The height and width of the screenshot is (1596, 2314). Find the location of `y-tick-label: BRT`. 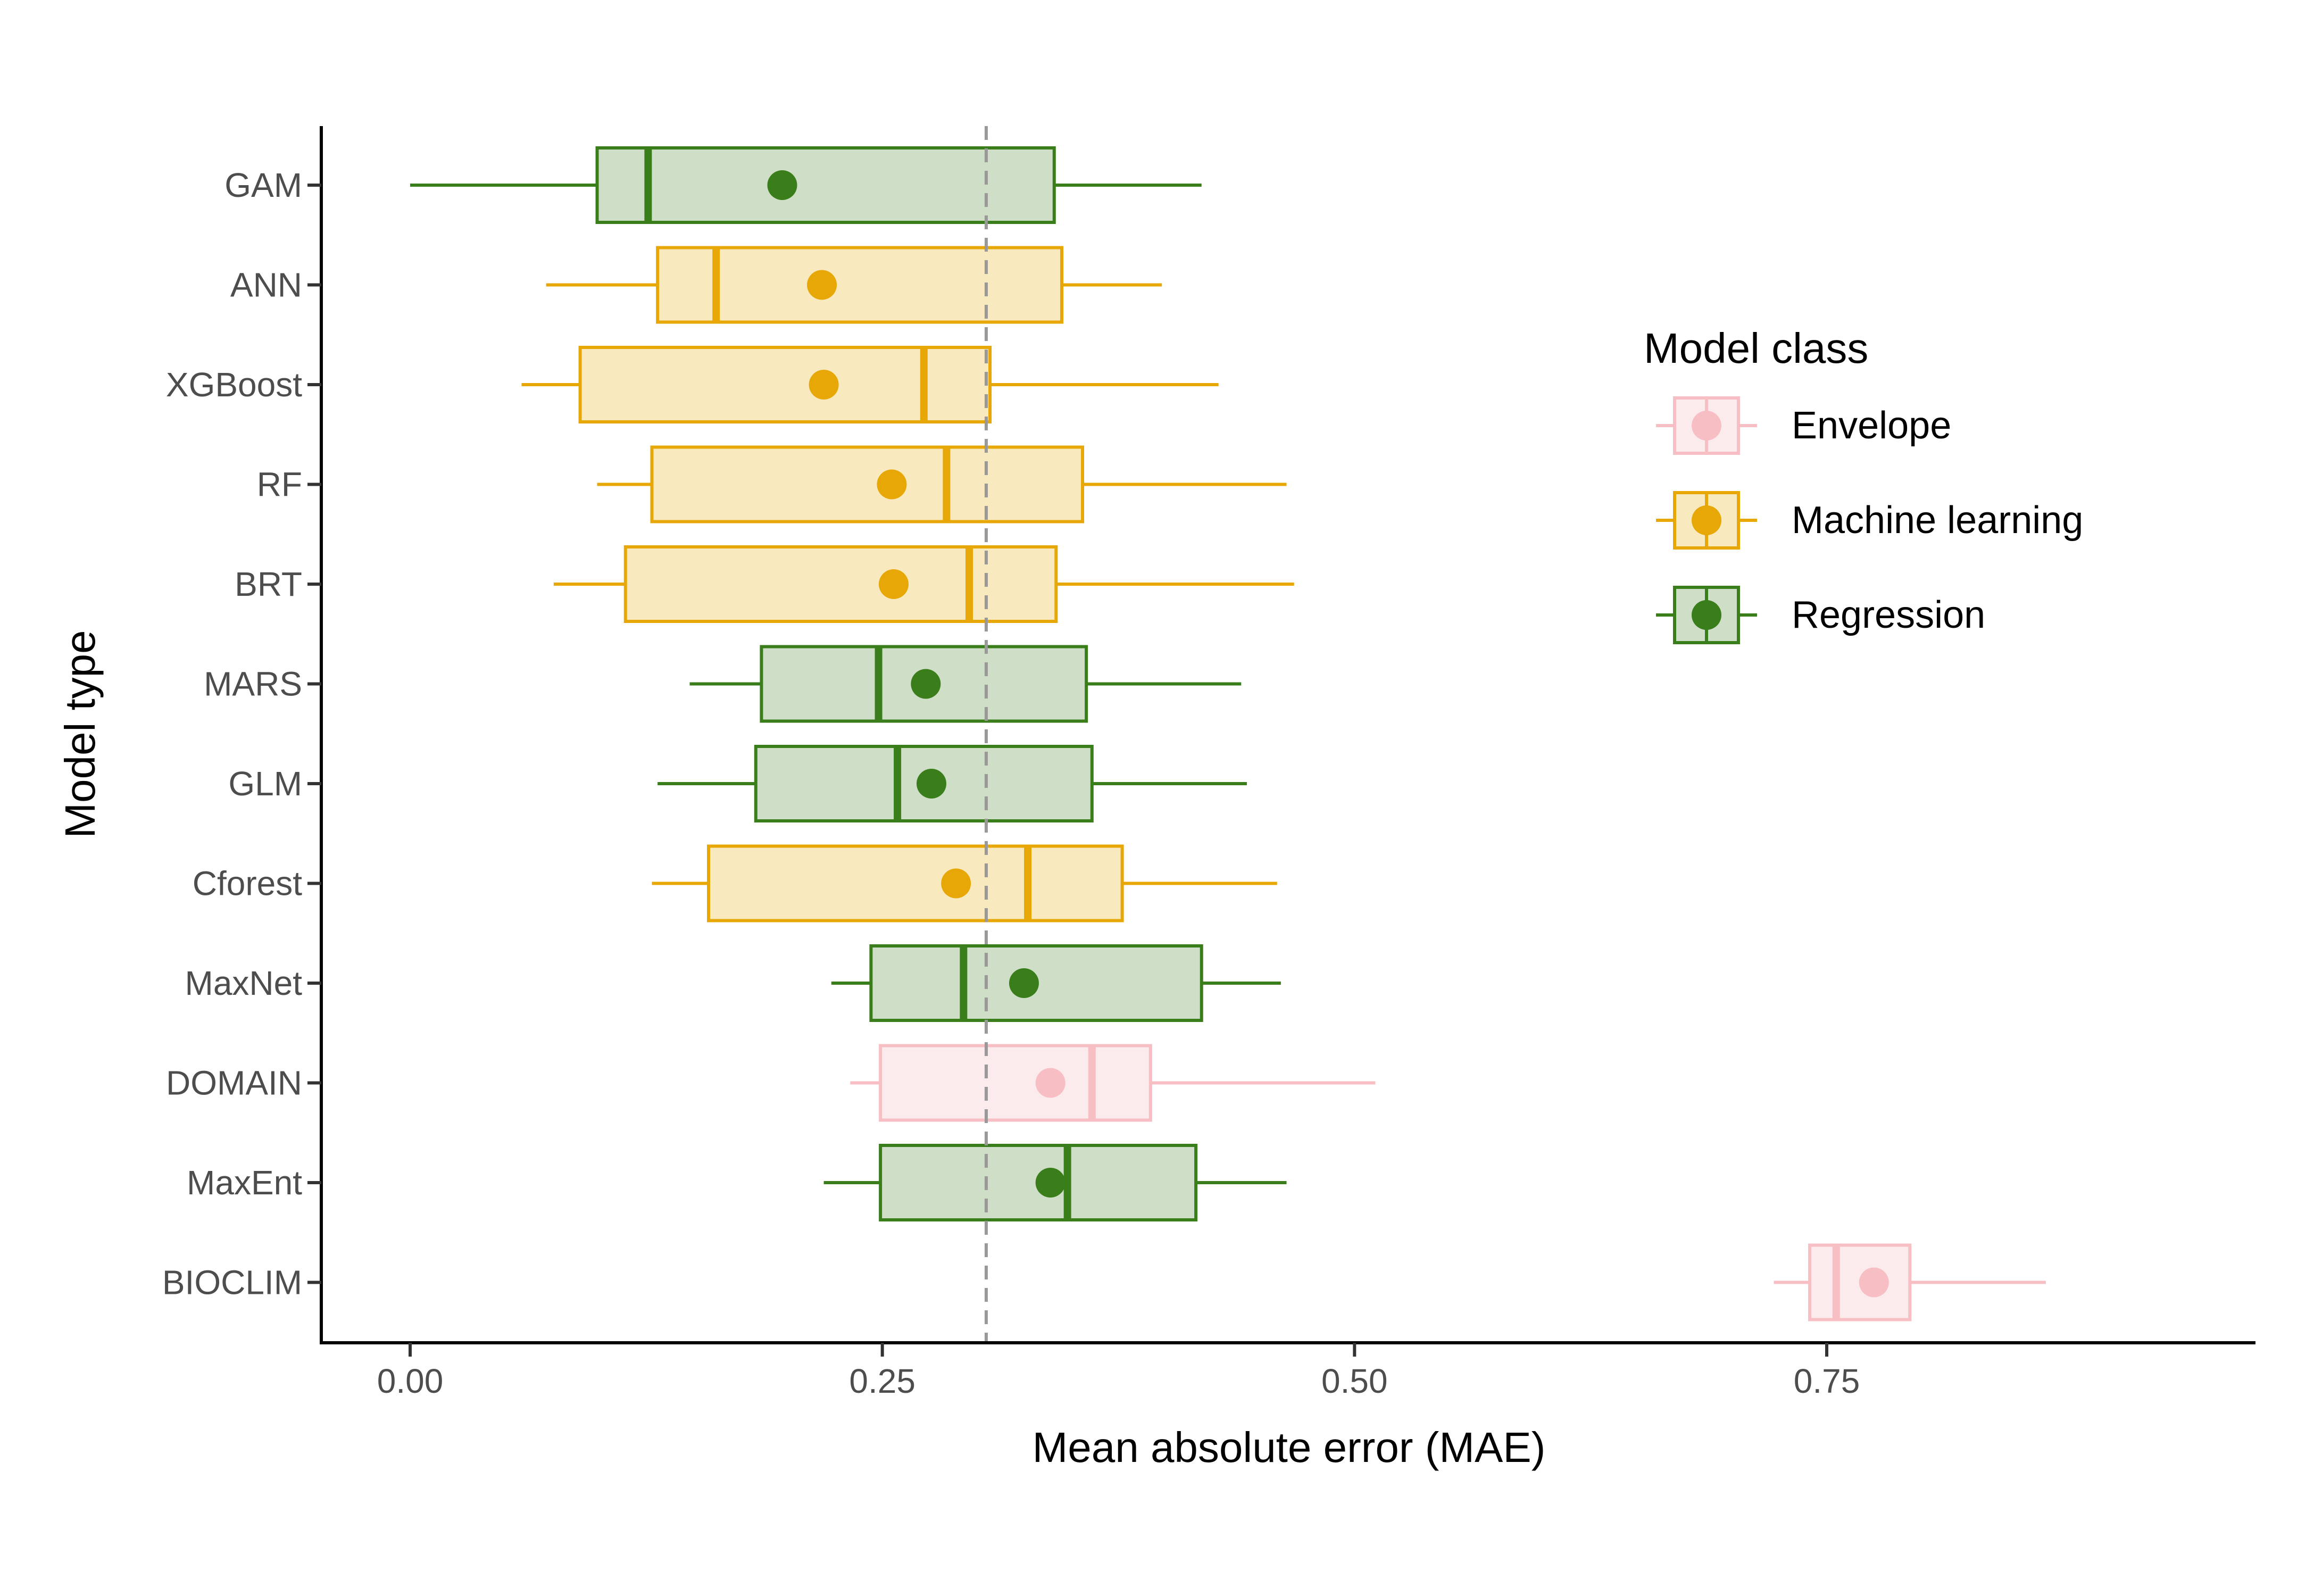

y-tick-label: BRT is located at coordinates (268, 584).